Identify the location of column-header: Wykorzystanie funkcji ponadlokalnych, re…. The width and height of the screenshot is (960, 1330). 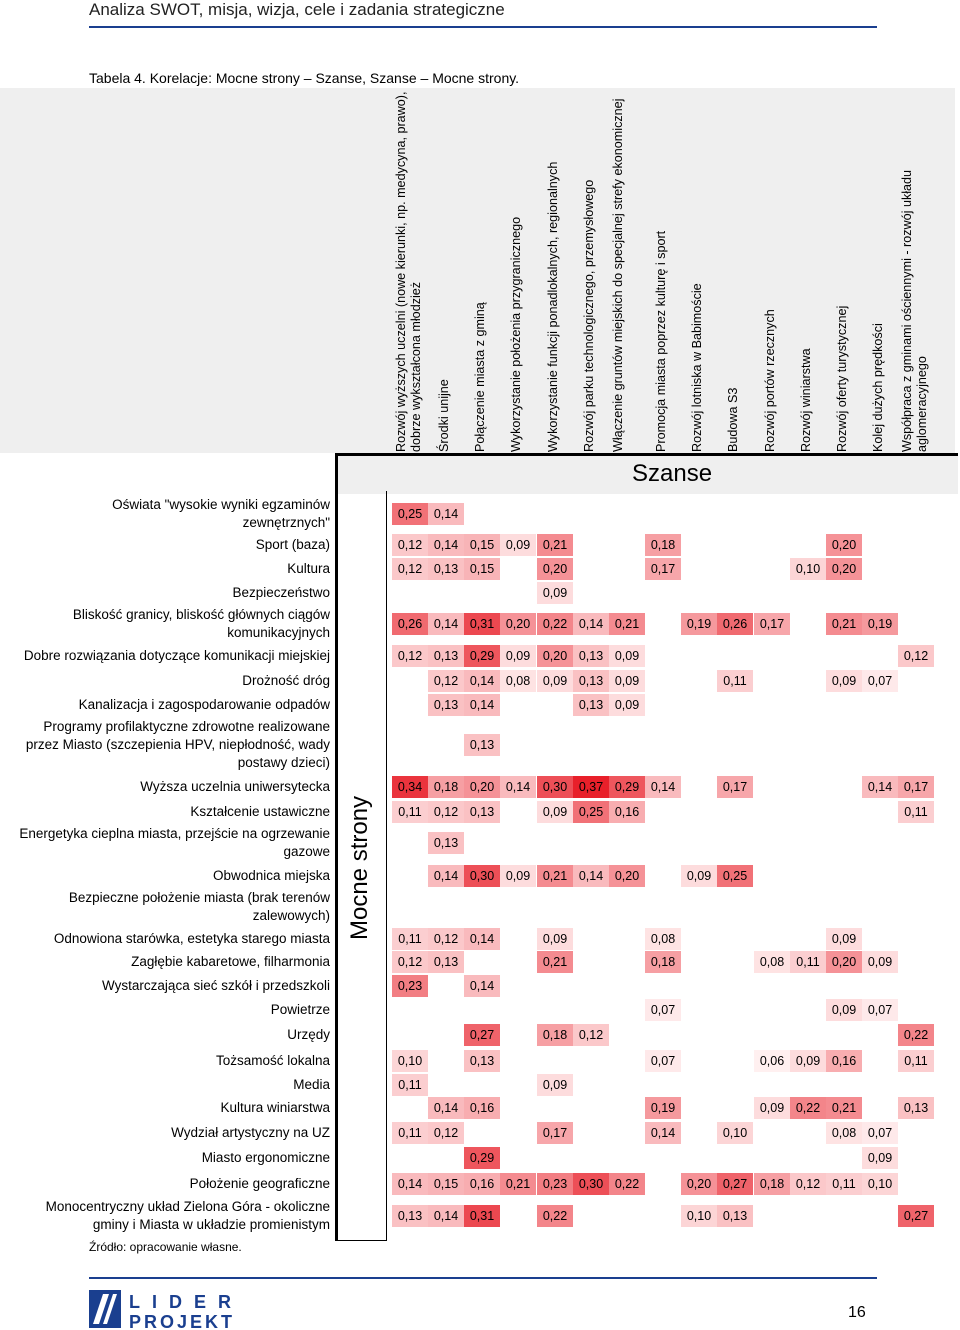
(553, 306).